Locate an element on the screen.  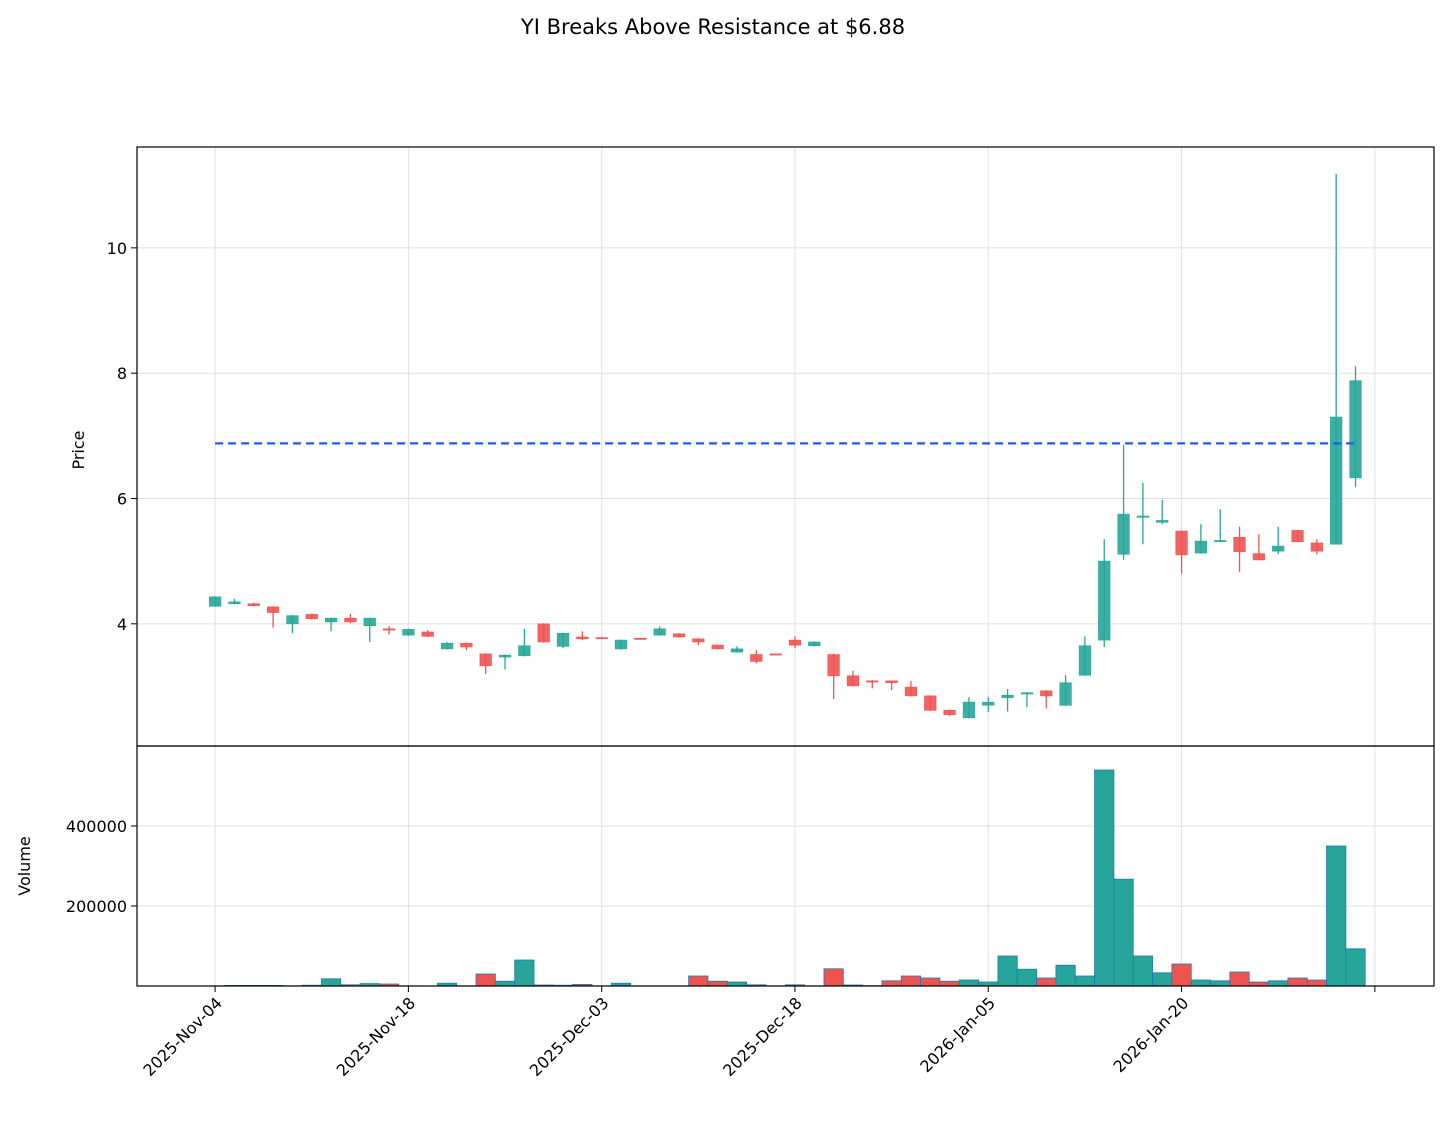
volume-y-tick-label: 400000 is located at coordinates (96, 826).